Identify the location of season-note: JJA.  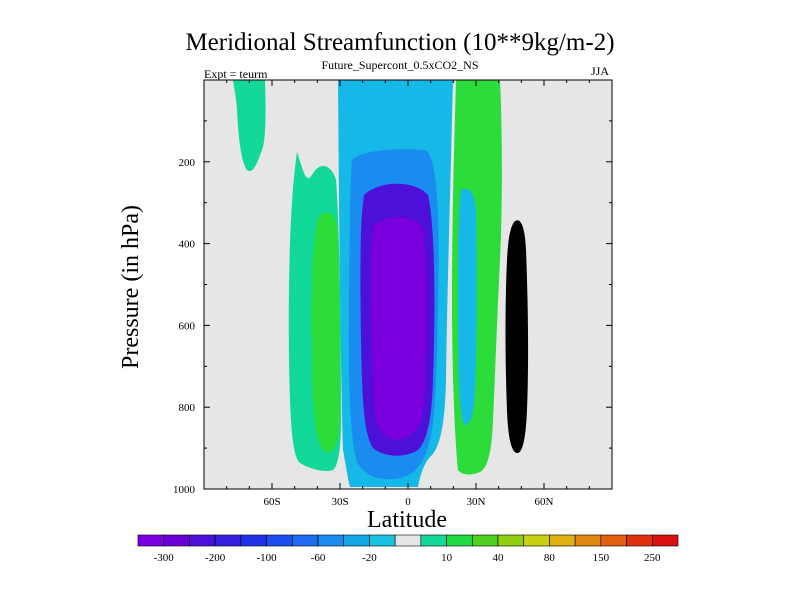
(600, 71).